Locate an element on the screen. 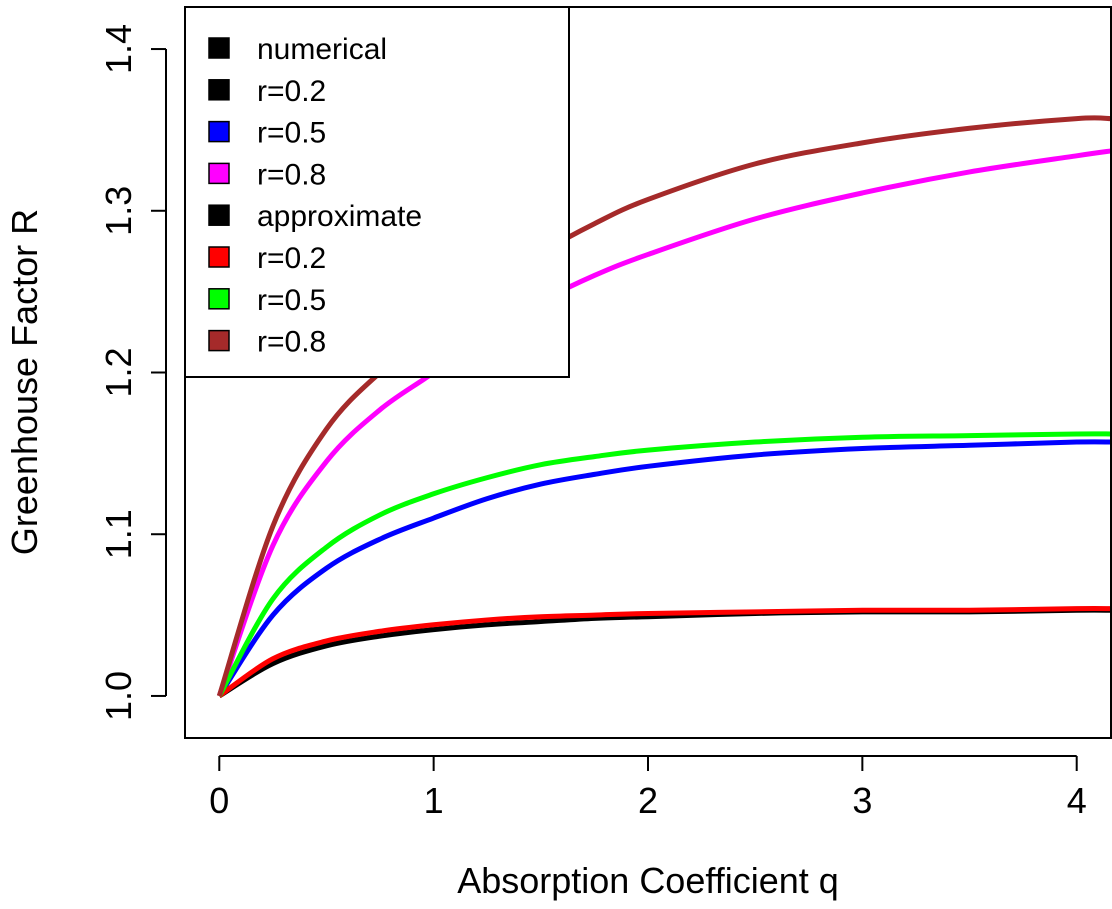  y-tick-label: 1.0 is located at coordinates (118, 696).